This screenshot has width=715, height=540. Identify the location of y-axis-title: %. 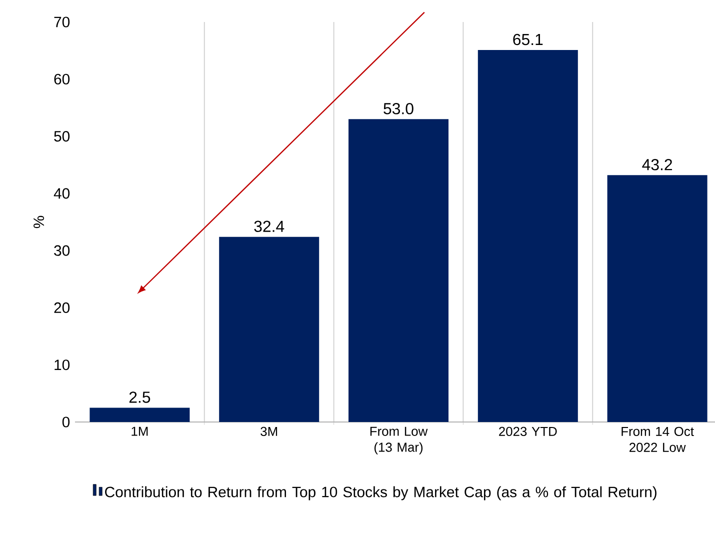
(39, 222).